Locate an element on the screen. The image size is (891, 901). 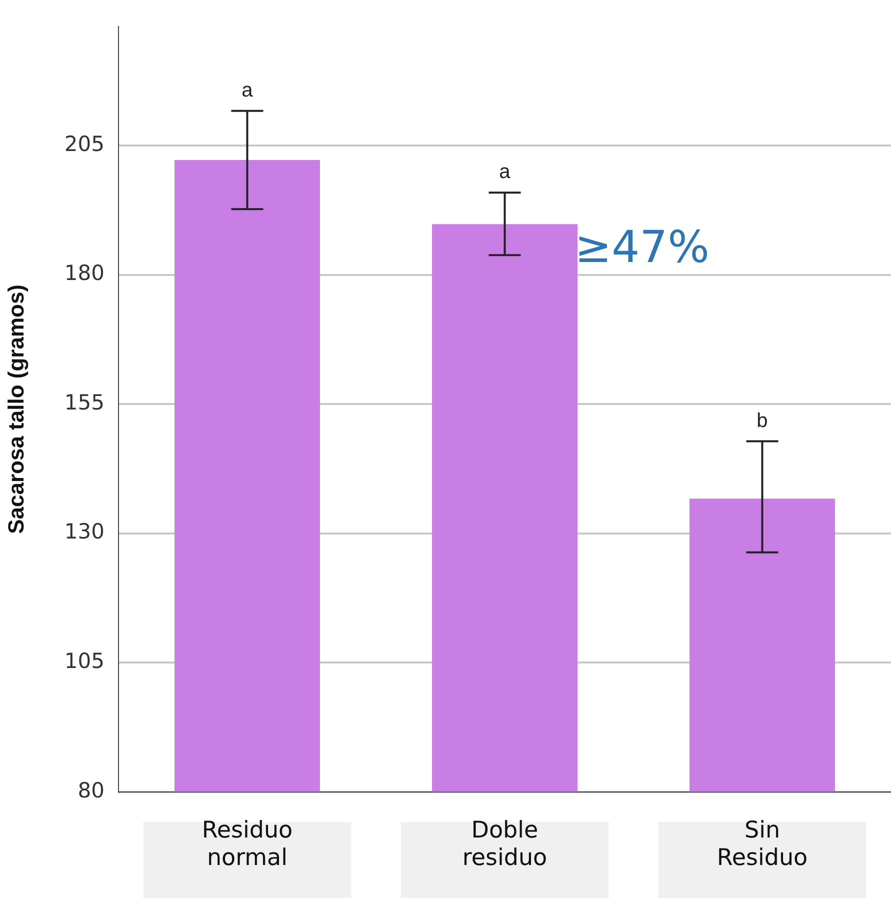
y-axis-title: Sacarosa tallo (gramos) is located at coordinates (15, 409).